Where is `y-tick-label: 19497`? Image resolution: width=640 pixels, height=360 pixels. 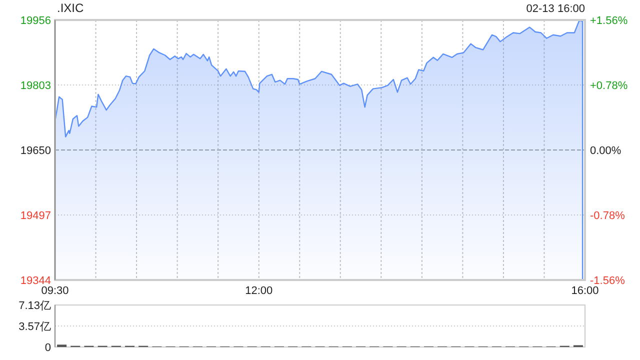 y-tick-label: 19497 is located at coordinates (35, 216).